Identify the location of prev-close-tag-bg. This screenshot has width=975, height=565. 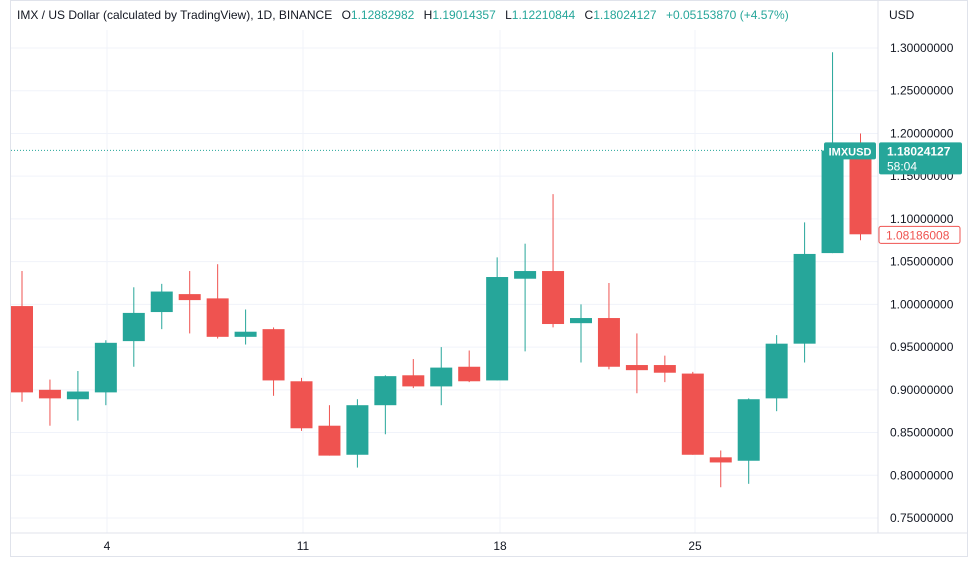
(919, 234).